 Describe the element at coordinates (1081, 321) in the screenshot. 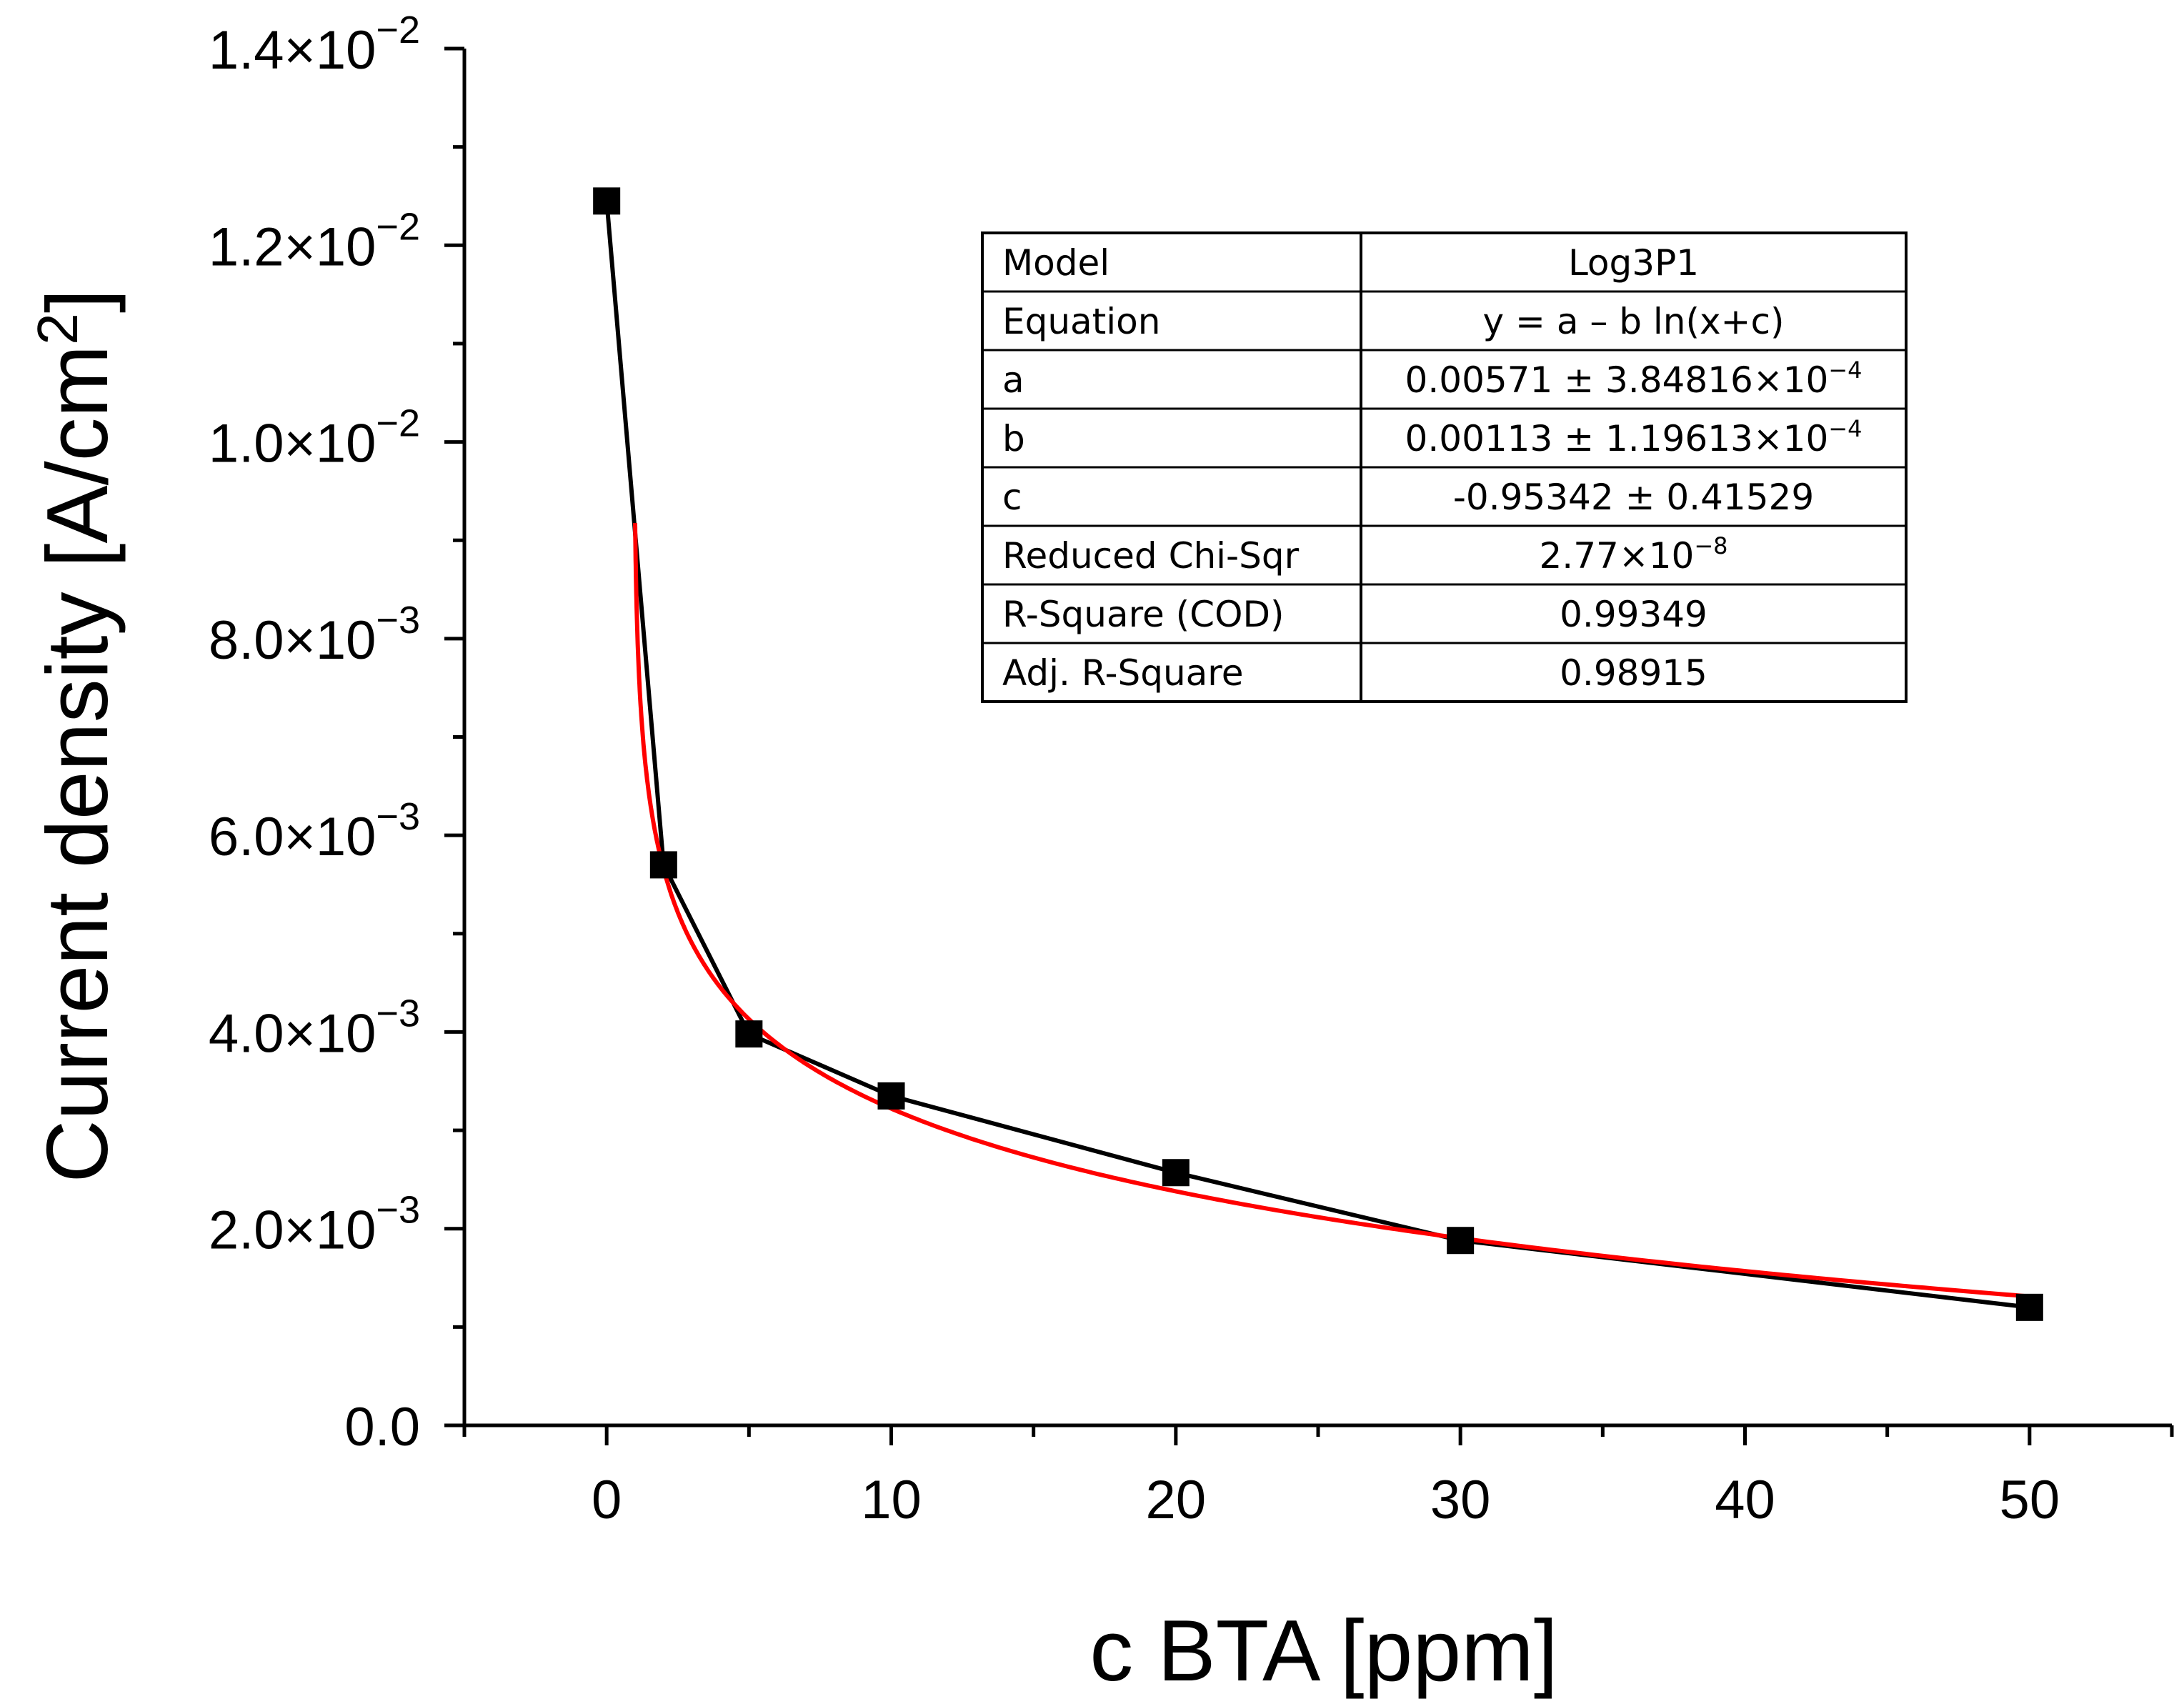

I see `fit-table-label: Equation` at that location.